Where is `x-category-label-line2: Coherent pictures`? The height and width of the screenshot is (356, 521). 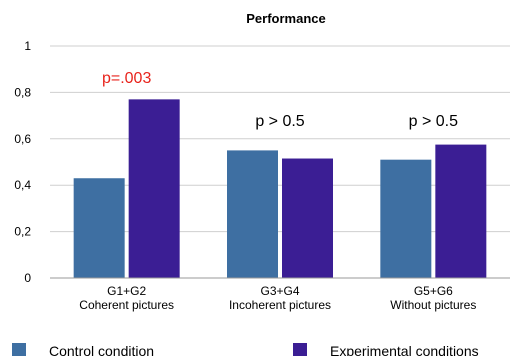
x-category-label-line2: Coherent pictures is located at coordinates (126, 305).